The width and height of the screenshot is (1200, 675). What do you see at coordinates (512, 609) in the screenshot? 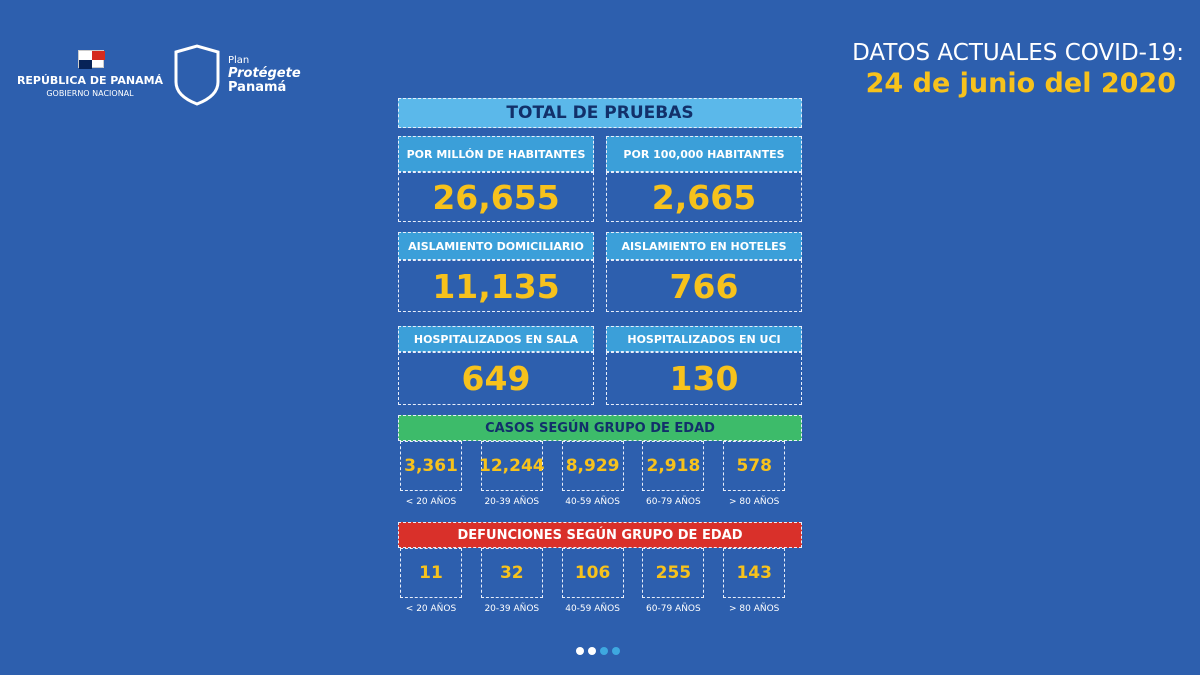
I see `deaths-group: 20-39 AÑOS` at bounding box center [512, 609].